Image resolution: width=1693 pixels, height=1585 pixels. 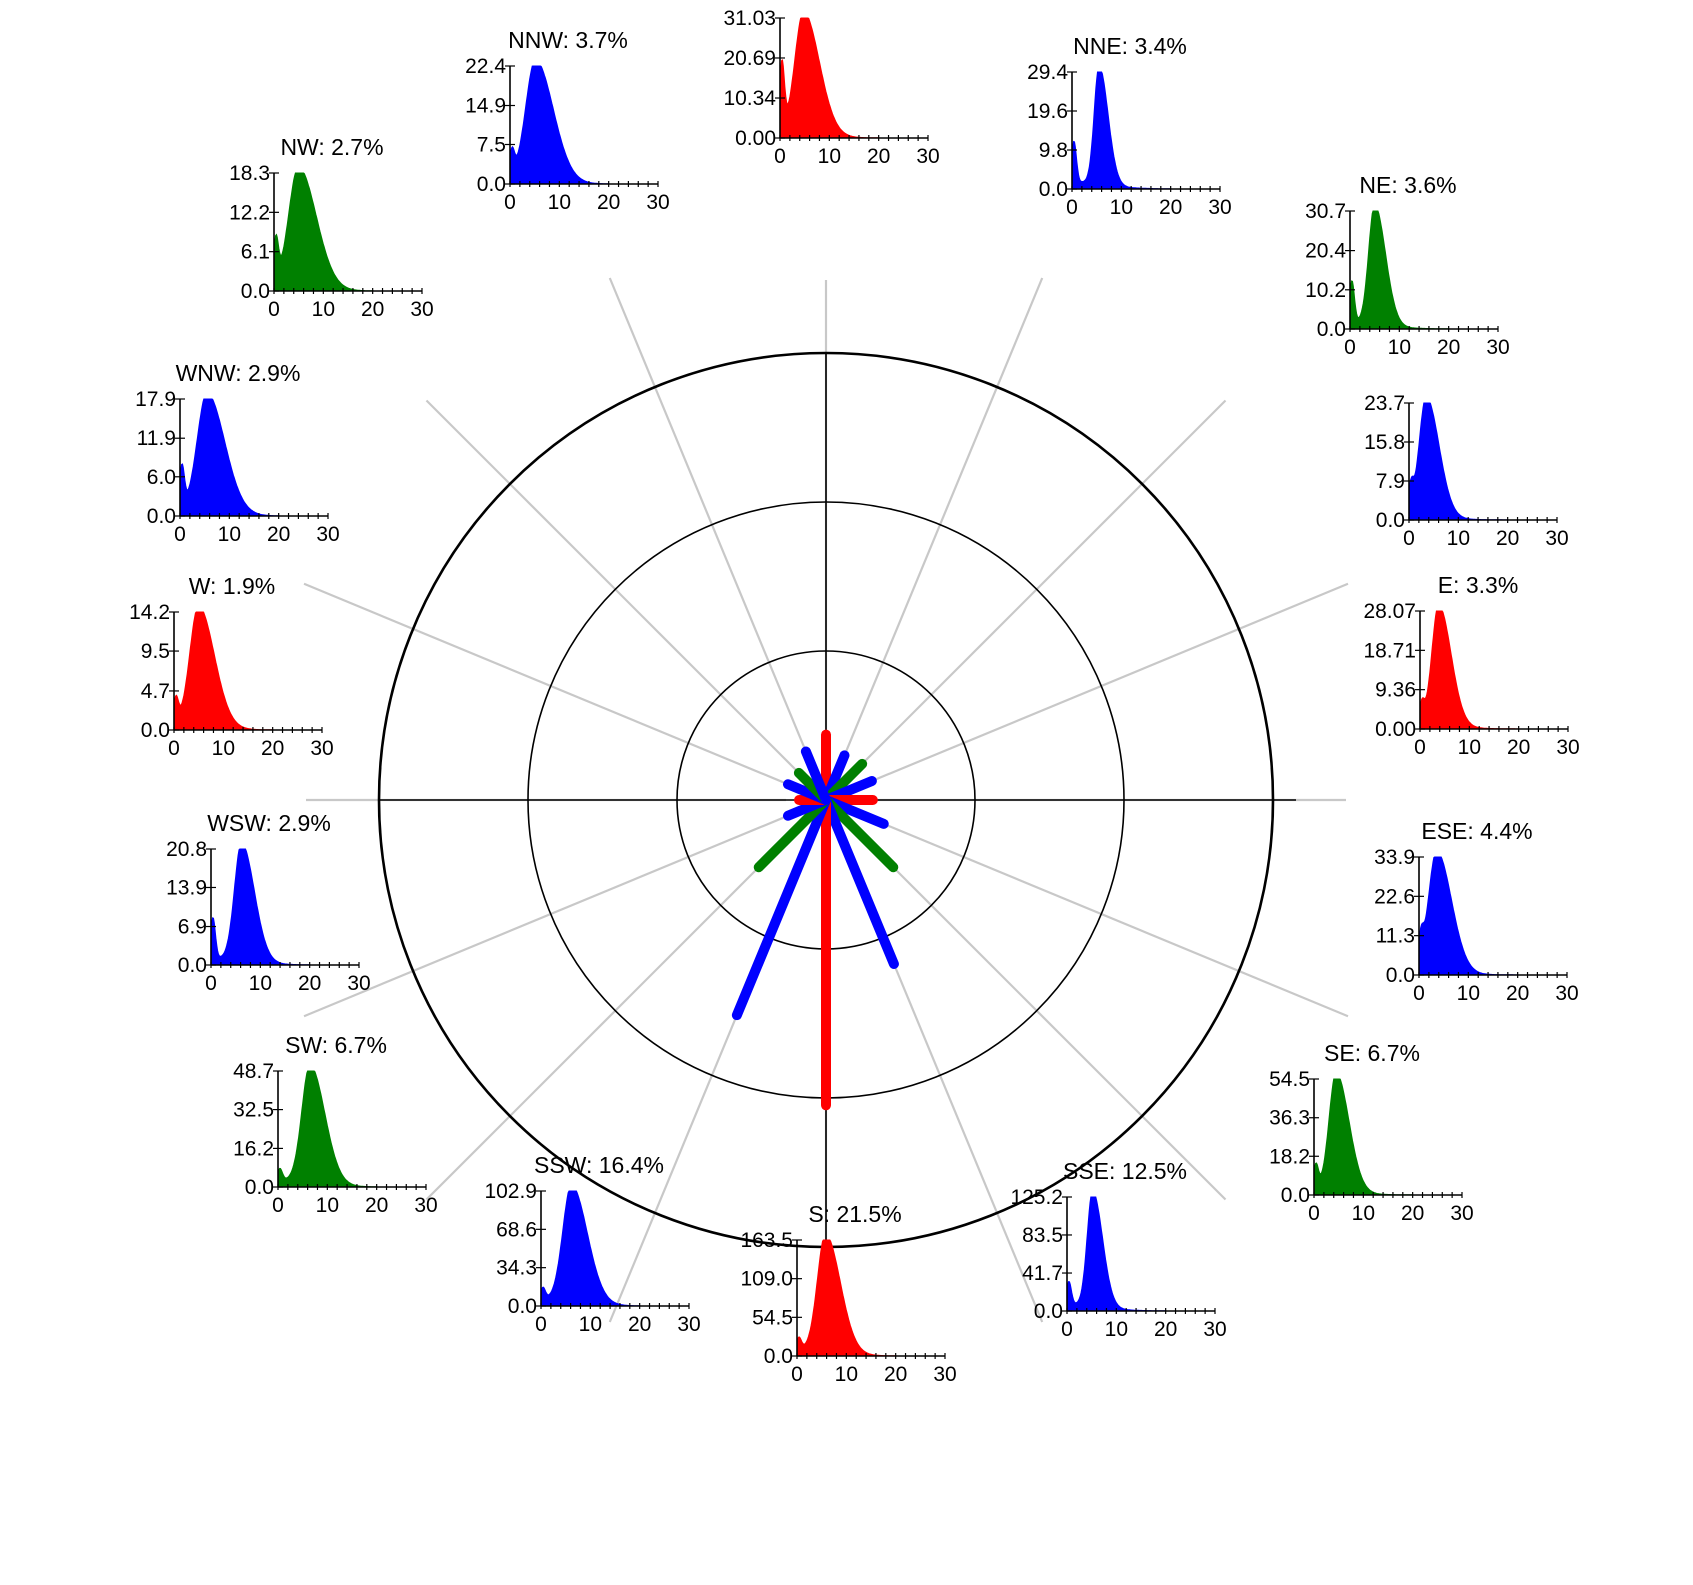 I want to click on histogram-y-tick-label: 13.9, so click(x=186, y=887).